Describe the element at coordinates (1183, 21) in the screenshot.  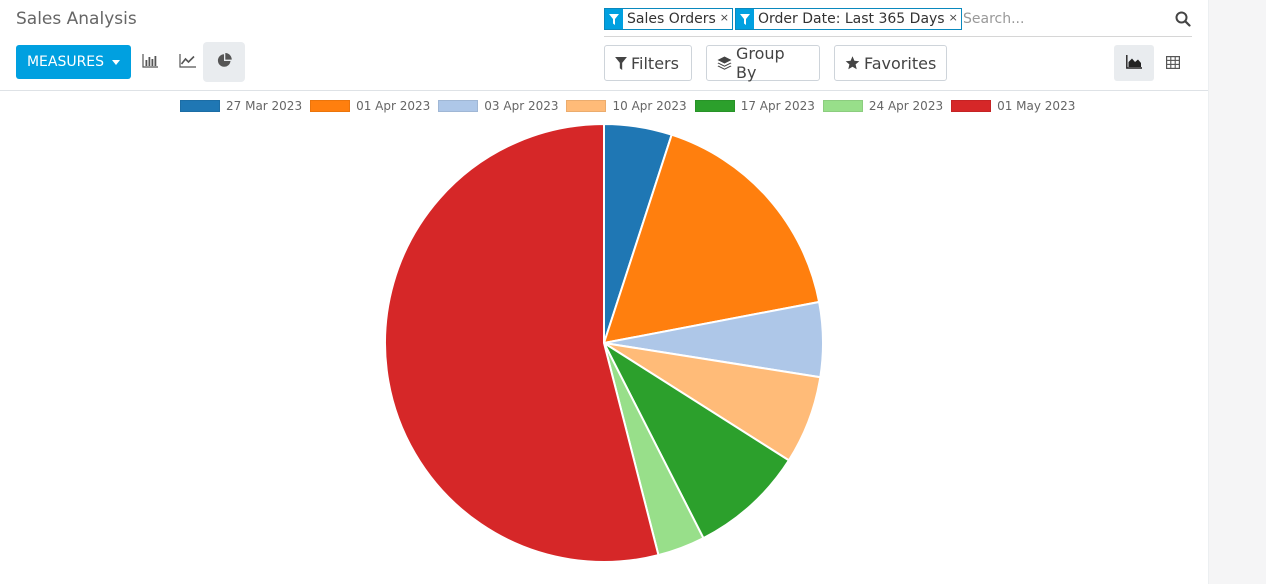
I see `search-icon` at that location.